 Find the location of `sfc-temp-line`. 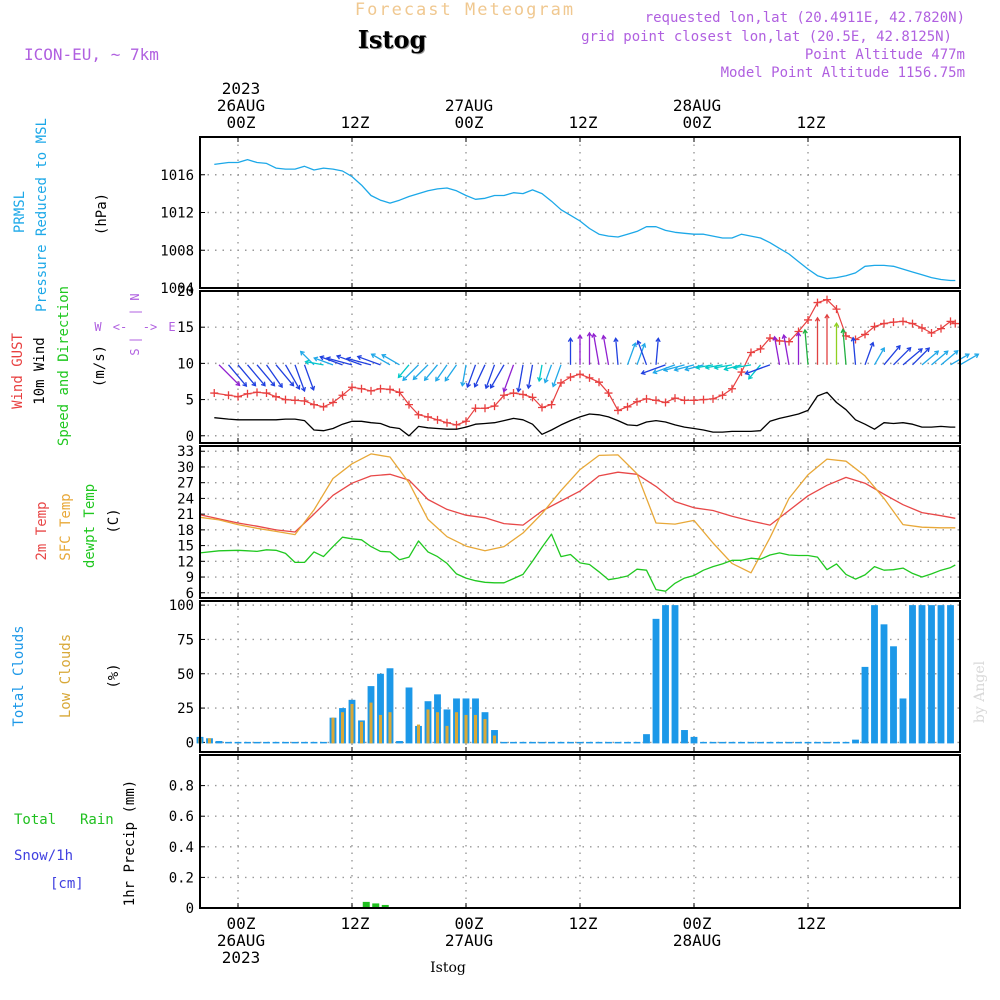

sfc-temp-line is located at coordinates (577, 513).